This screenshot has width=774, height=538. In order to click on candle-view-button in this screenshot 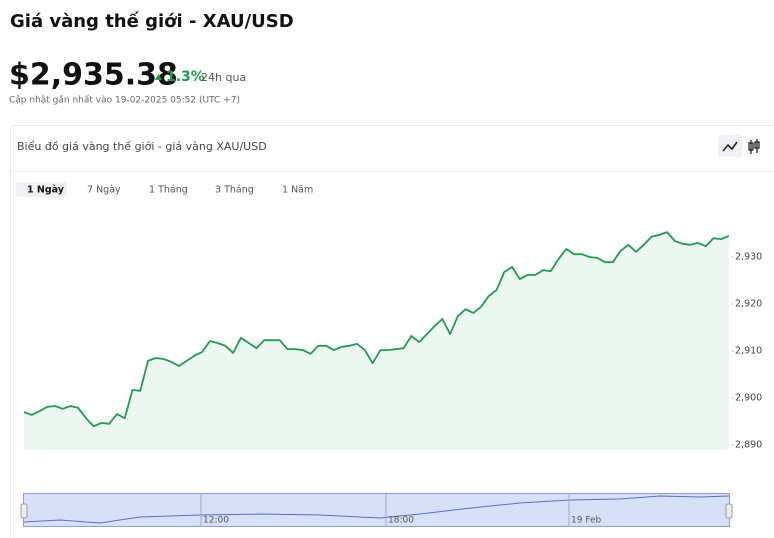, I will do `click(754, 146)`.